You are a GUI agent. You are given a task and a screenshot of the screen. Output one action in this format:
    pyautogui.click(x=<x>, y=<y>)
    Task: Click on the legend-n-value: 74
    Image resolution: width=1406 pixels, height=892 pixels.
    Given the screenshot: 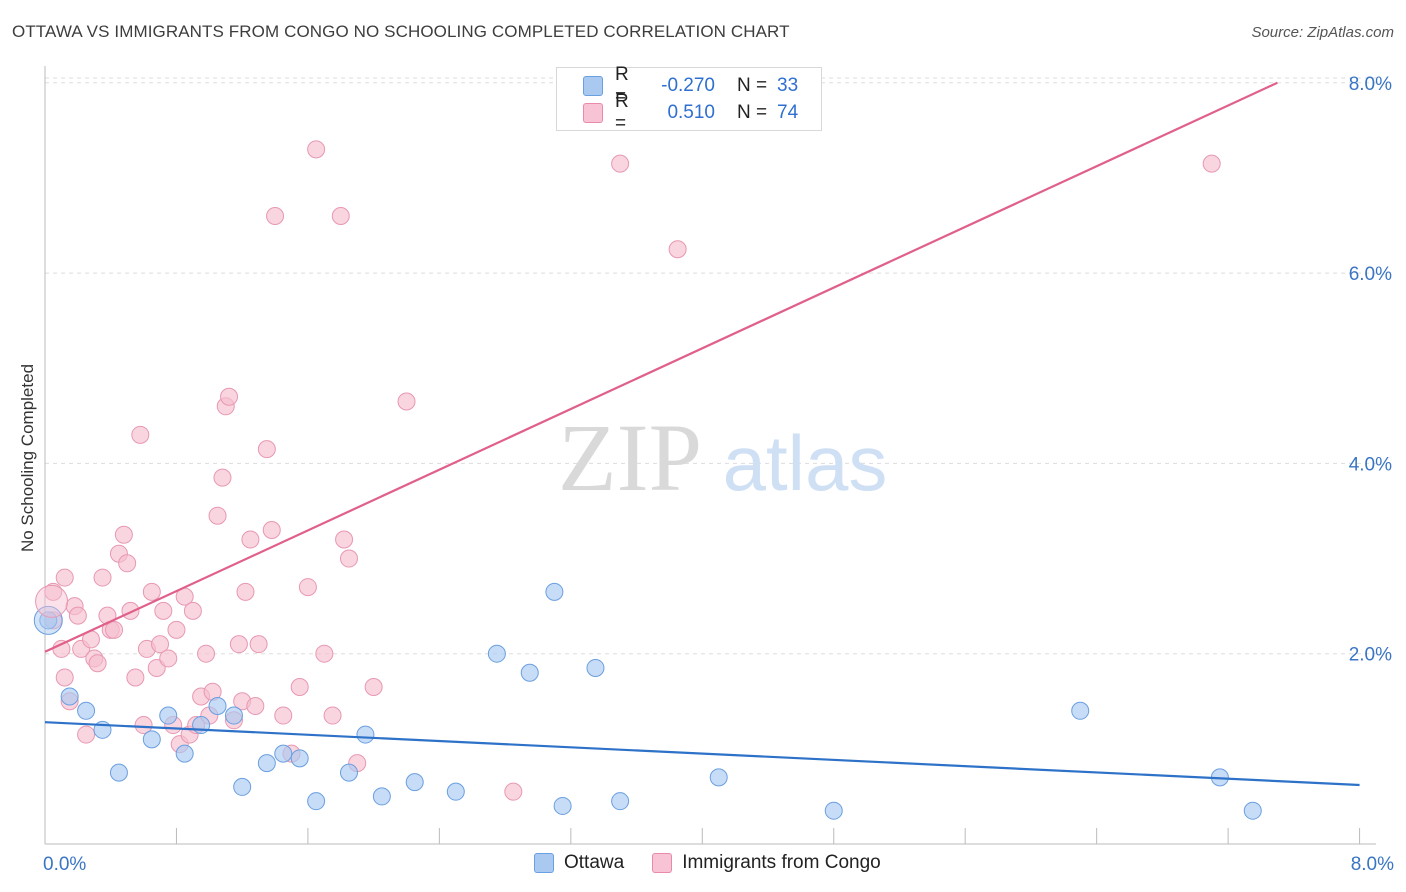 What is the action you would take?
    pyautogui.click(x=788, y=112)
    